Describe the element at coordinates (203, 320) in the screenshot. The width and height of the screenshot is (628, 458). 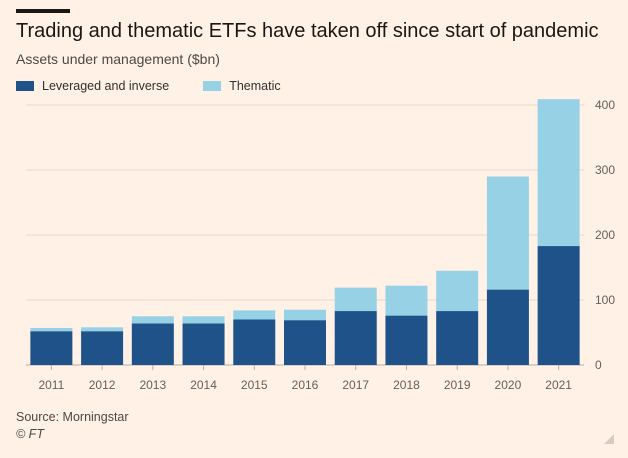
I see `bar-thematic-2014` at that location.